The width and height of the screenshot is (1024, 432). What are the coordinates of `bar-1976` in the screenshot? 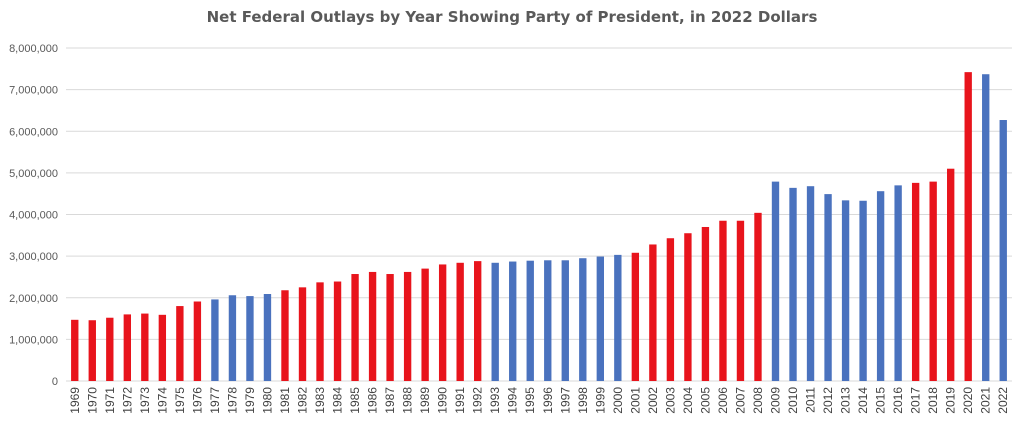 It's located at (197, 341).